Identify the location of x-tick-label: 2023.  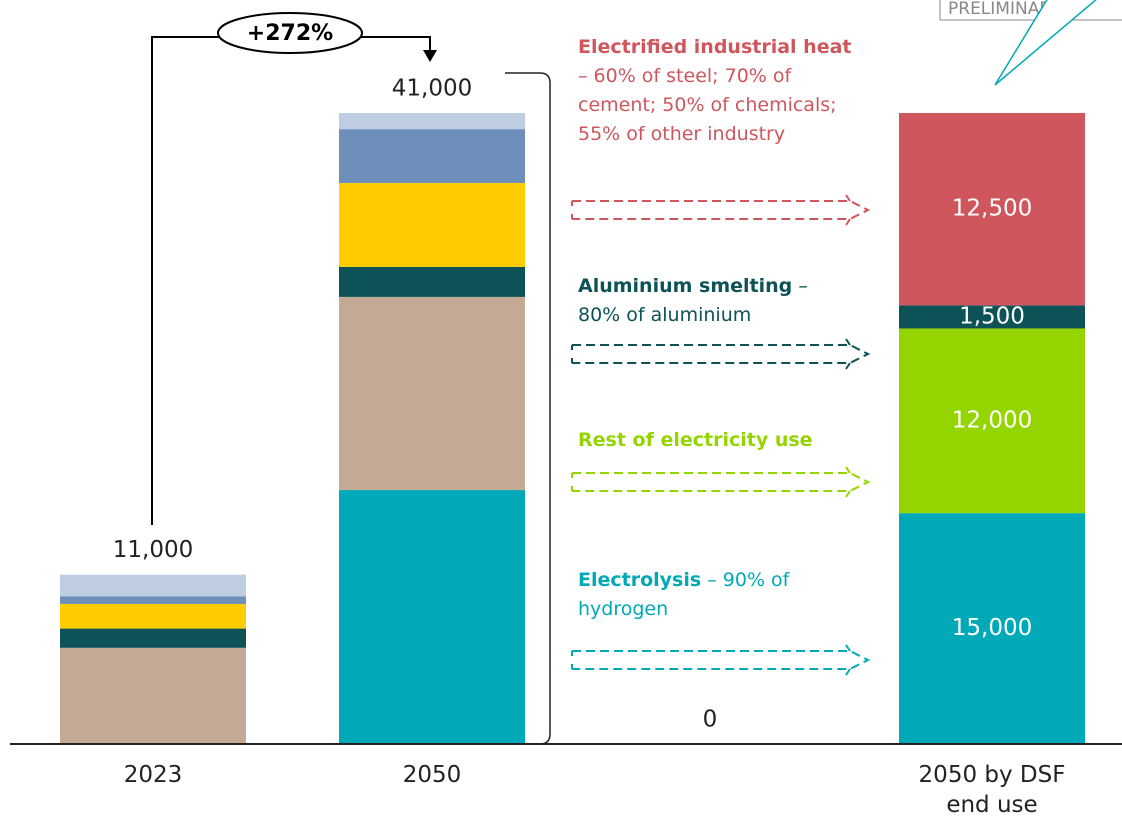
(153, 775).